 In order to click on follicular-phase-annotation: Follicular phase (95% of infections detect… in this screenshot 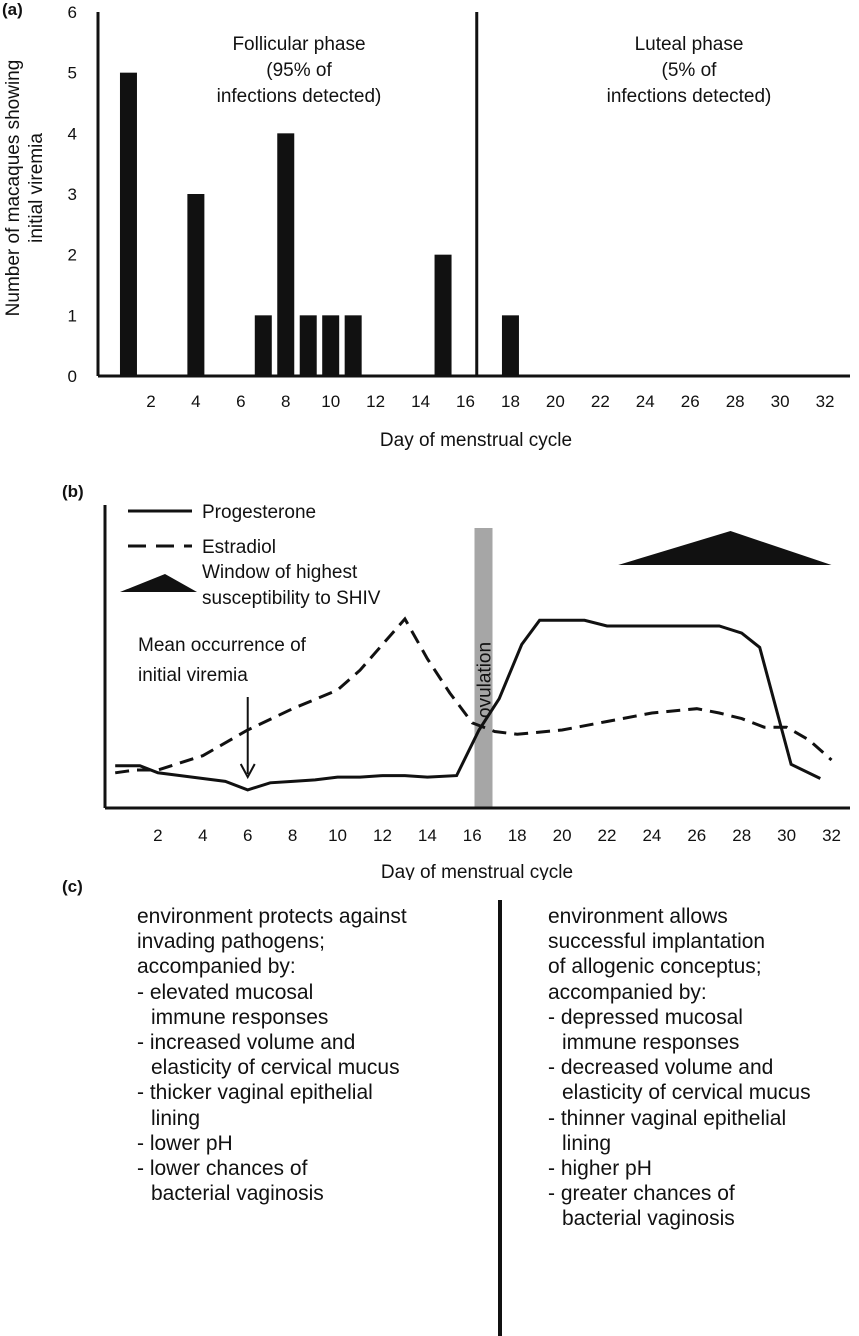, I will do `click(299, 70)`.